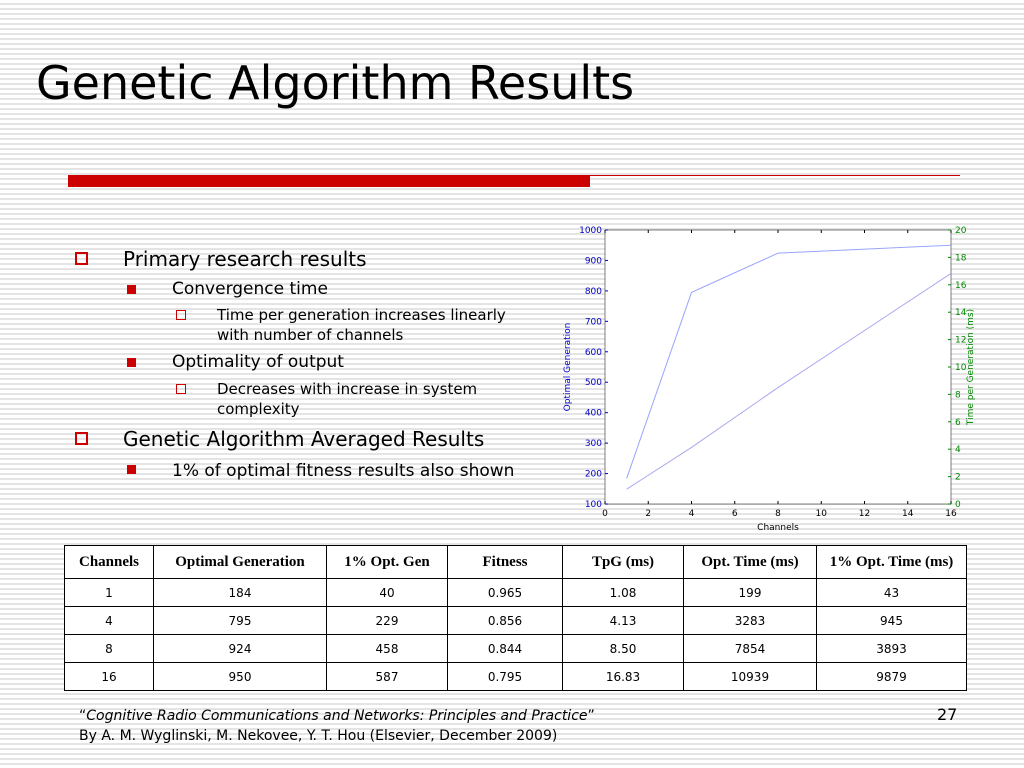  I want to click on table-cell: 43, so click(891, 592).